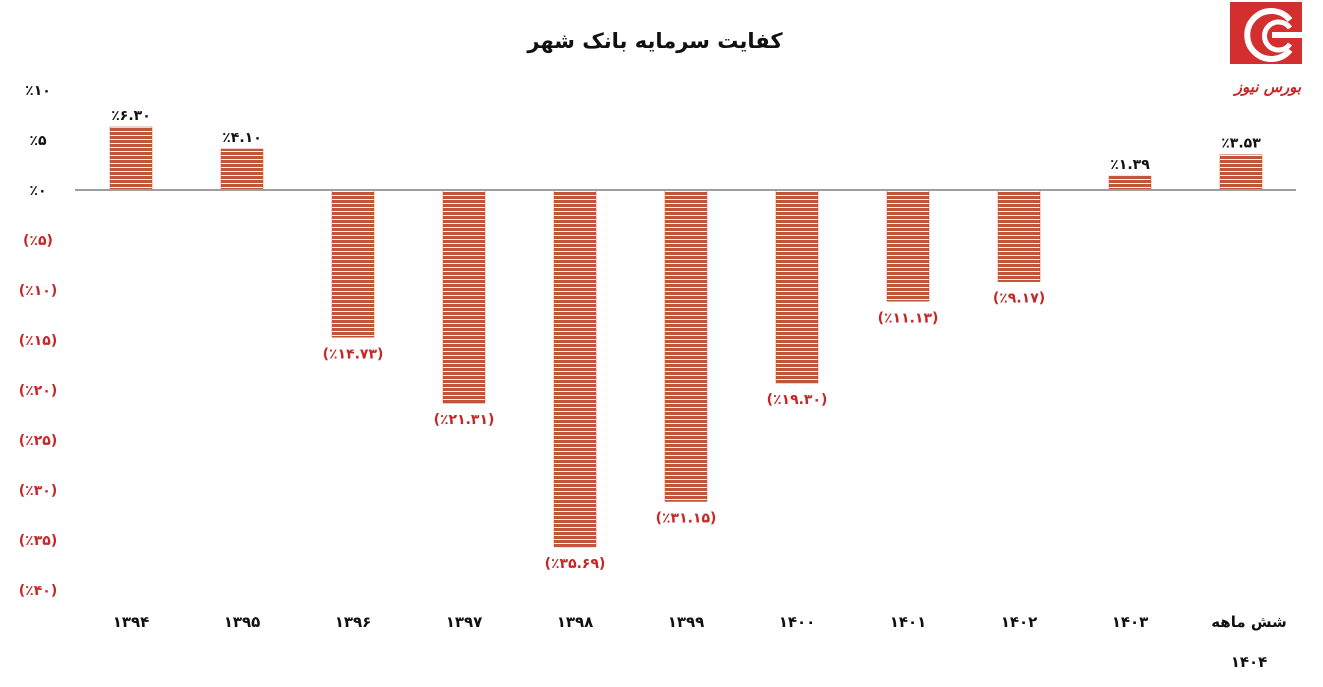  I want to click on logo-text: بورس نیوز, so click(1267, 87).